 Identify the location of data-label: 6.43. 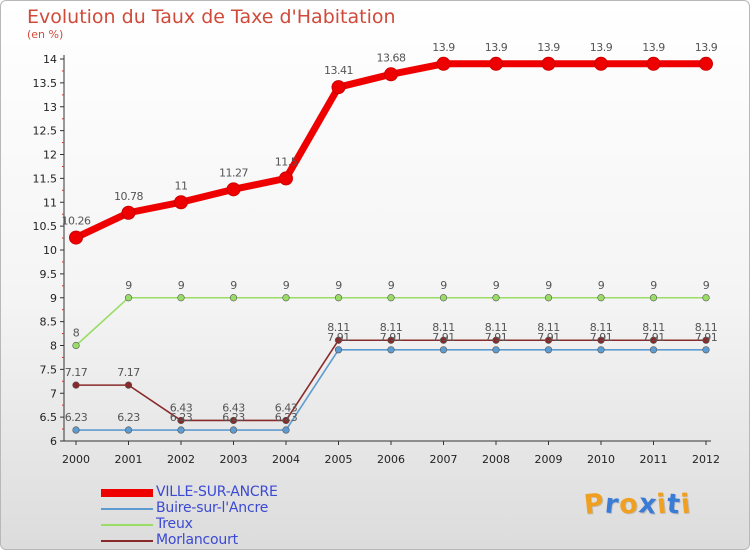
(233, 407).